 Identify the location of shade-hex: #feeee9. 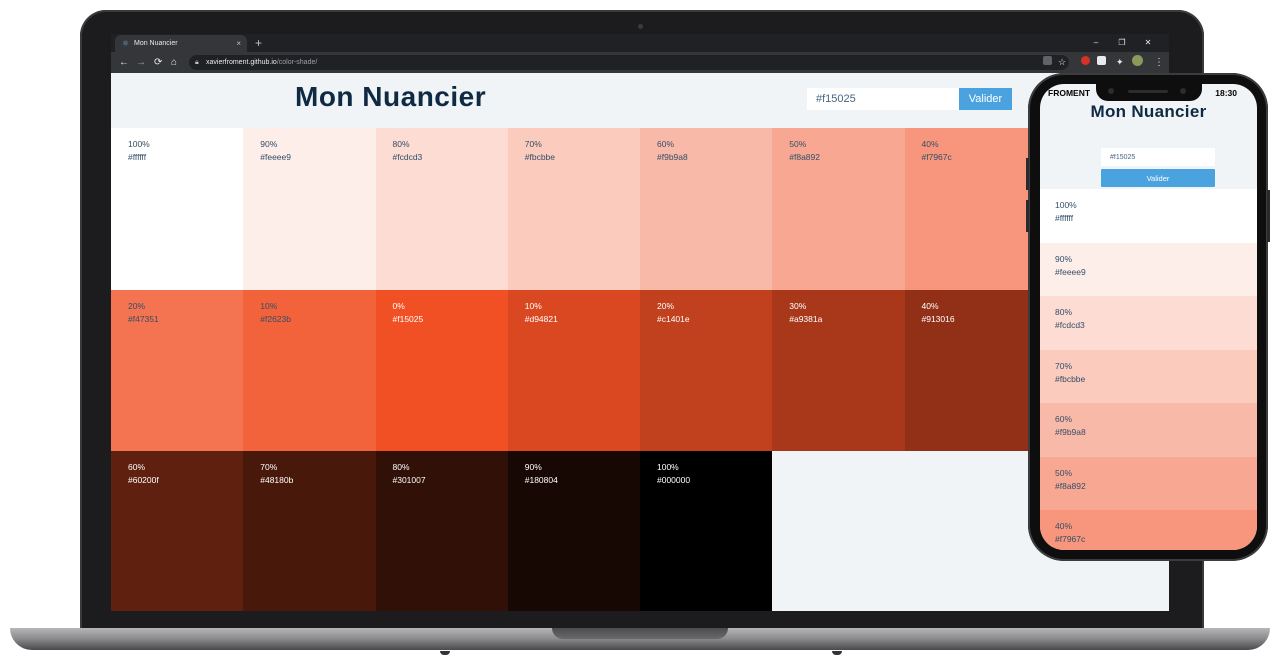
(275, 157).